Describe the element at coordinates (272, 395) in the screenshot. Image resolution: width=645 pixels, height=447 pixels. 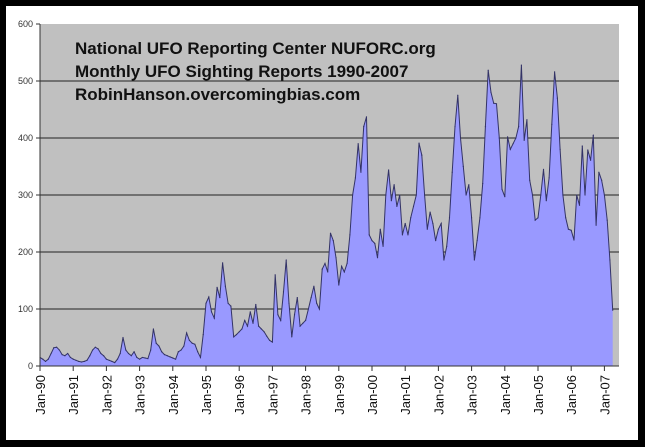
I see `x-tick-label: Jan-97` at that location.